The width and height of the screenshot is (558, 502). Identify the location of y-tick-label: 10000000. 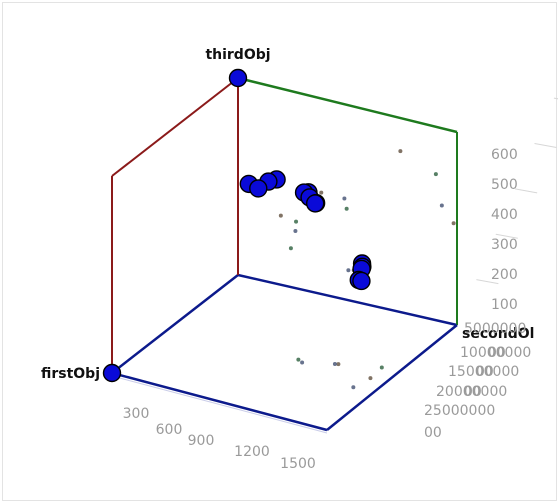
(495, 353).